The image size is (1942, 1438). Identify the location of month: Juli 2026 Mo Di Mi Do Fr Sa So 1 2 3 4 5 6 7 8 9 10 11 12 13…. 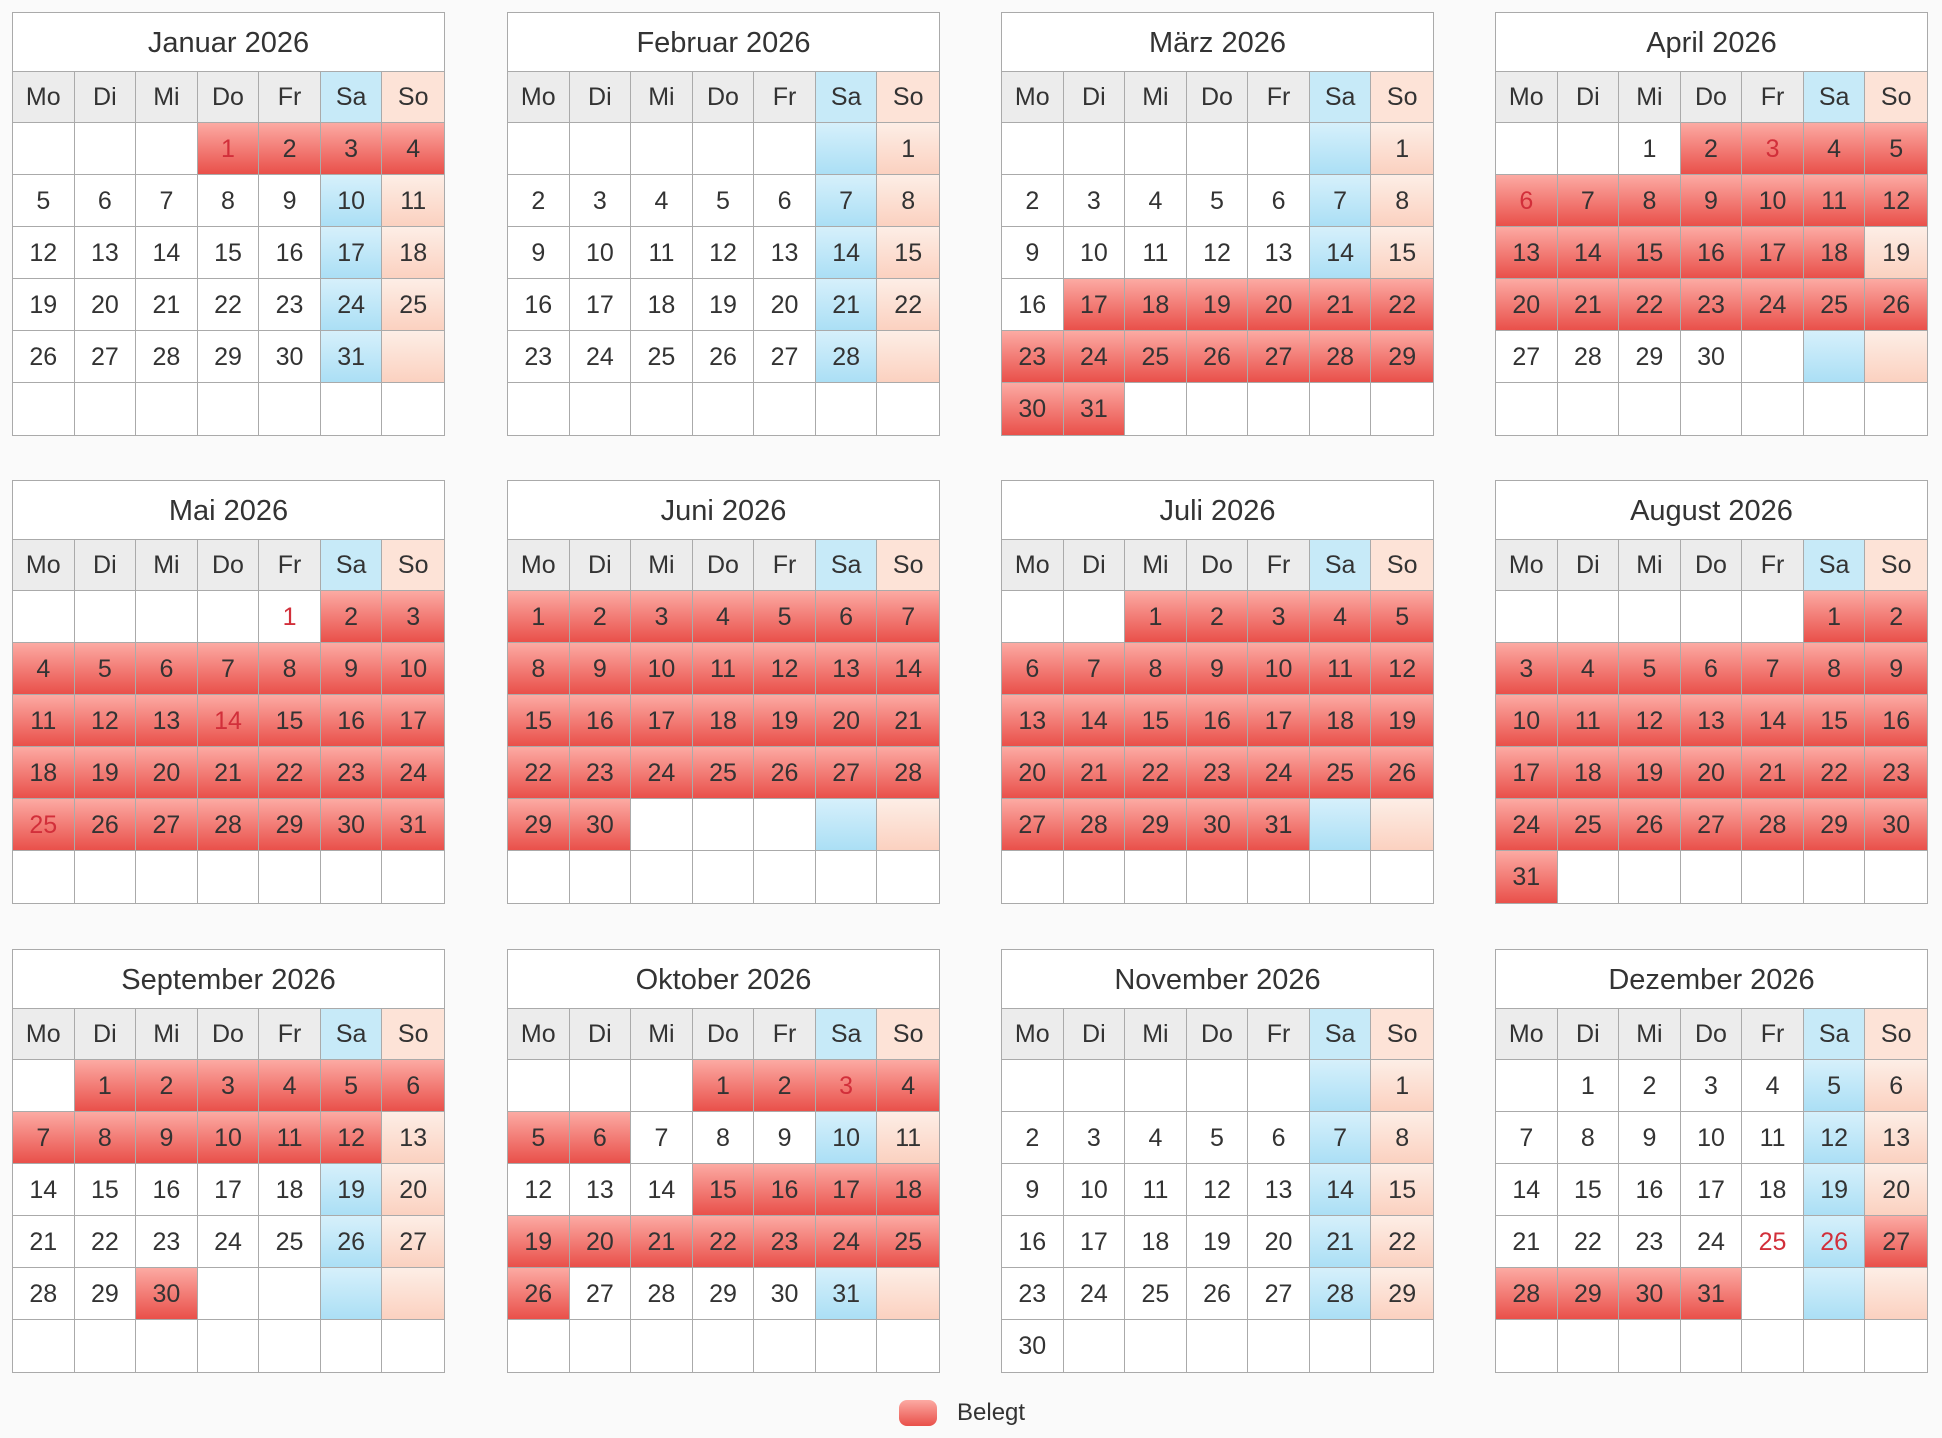
(1217, 692).